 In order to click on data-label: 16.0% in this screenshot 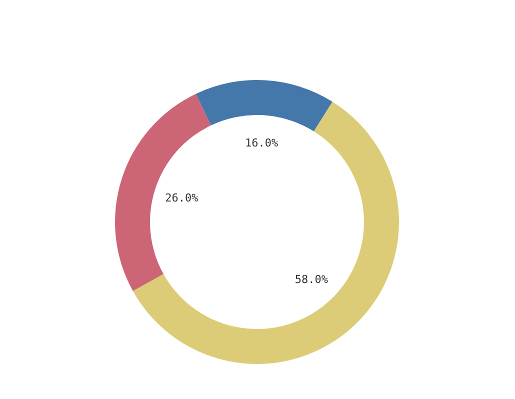, I will do `click(261, 143)`.